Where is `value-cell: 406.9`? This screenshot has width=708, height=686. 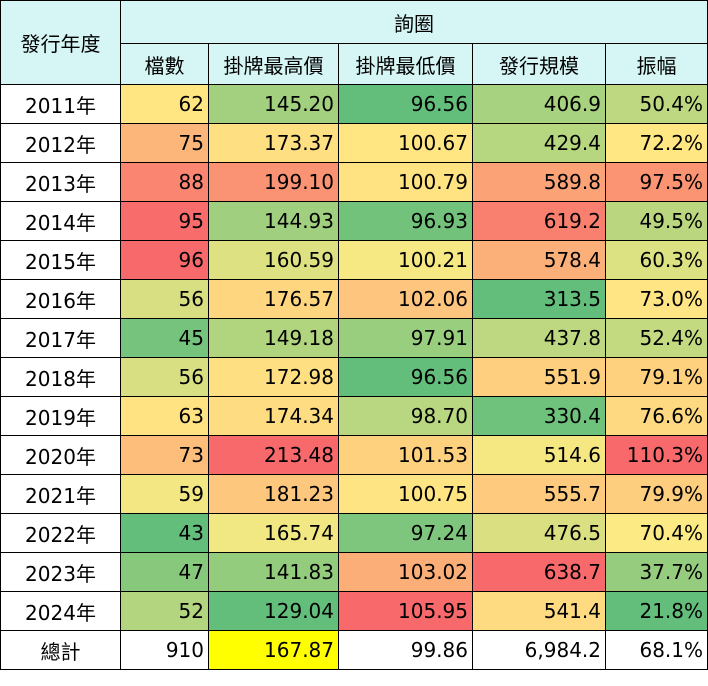 value-cell: 406.9 is located at coordinates (539, 104).